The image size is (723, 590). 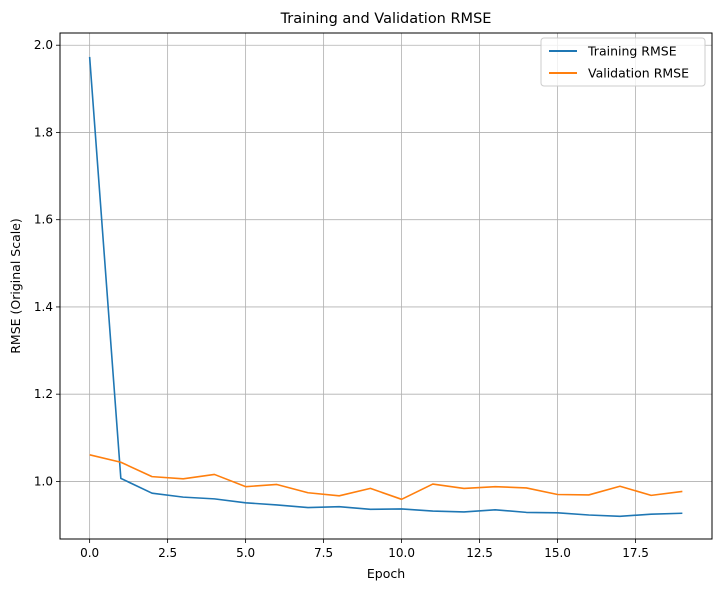 What do you see at coordinates (386, 19) in the screenshot?
I see `chart-title: Training and Validation RMSE` at bounding box center [386, 19].